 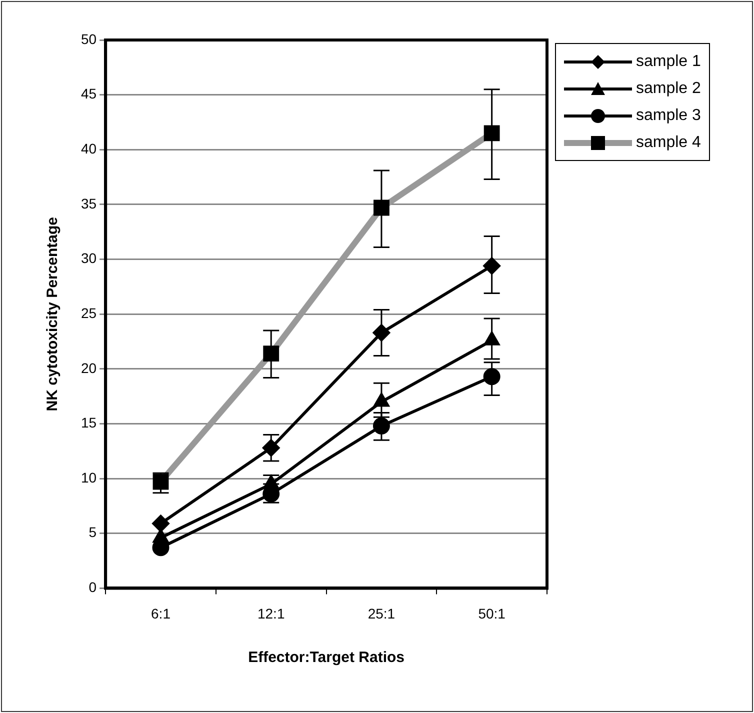 What do you see at coordinates (88, 148) in the screenshot?
I see `y-tick-label: 40` at bounding box center [88, 148].